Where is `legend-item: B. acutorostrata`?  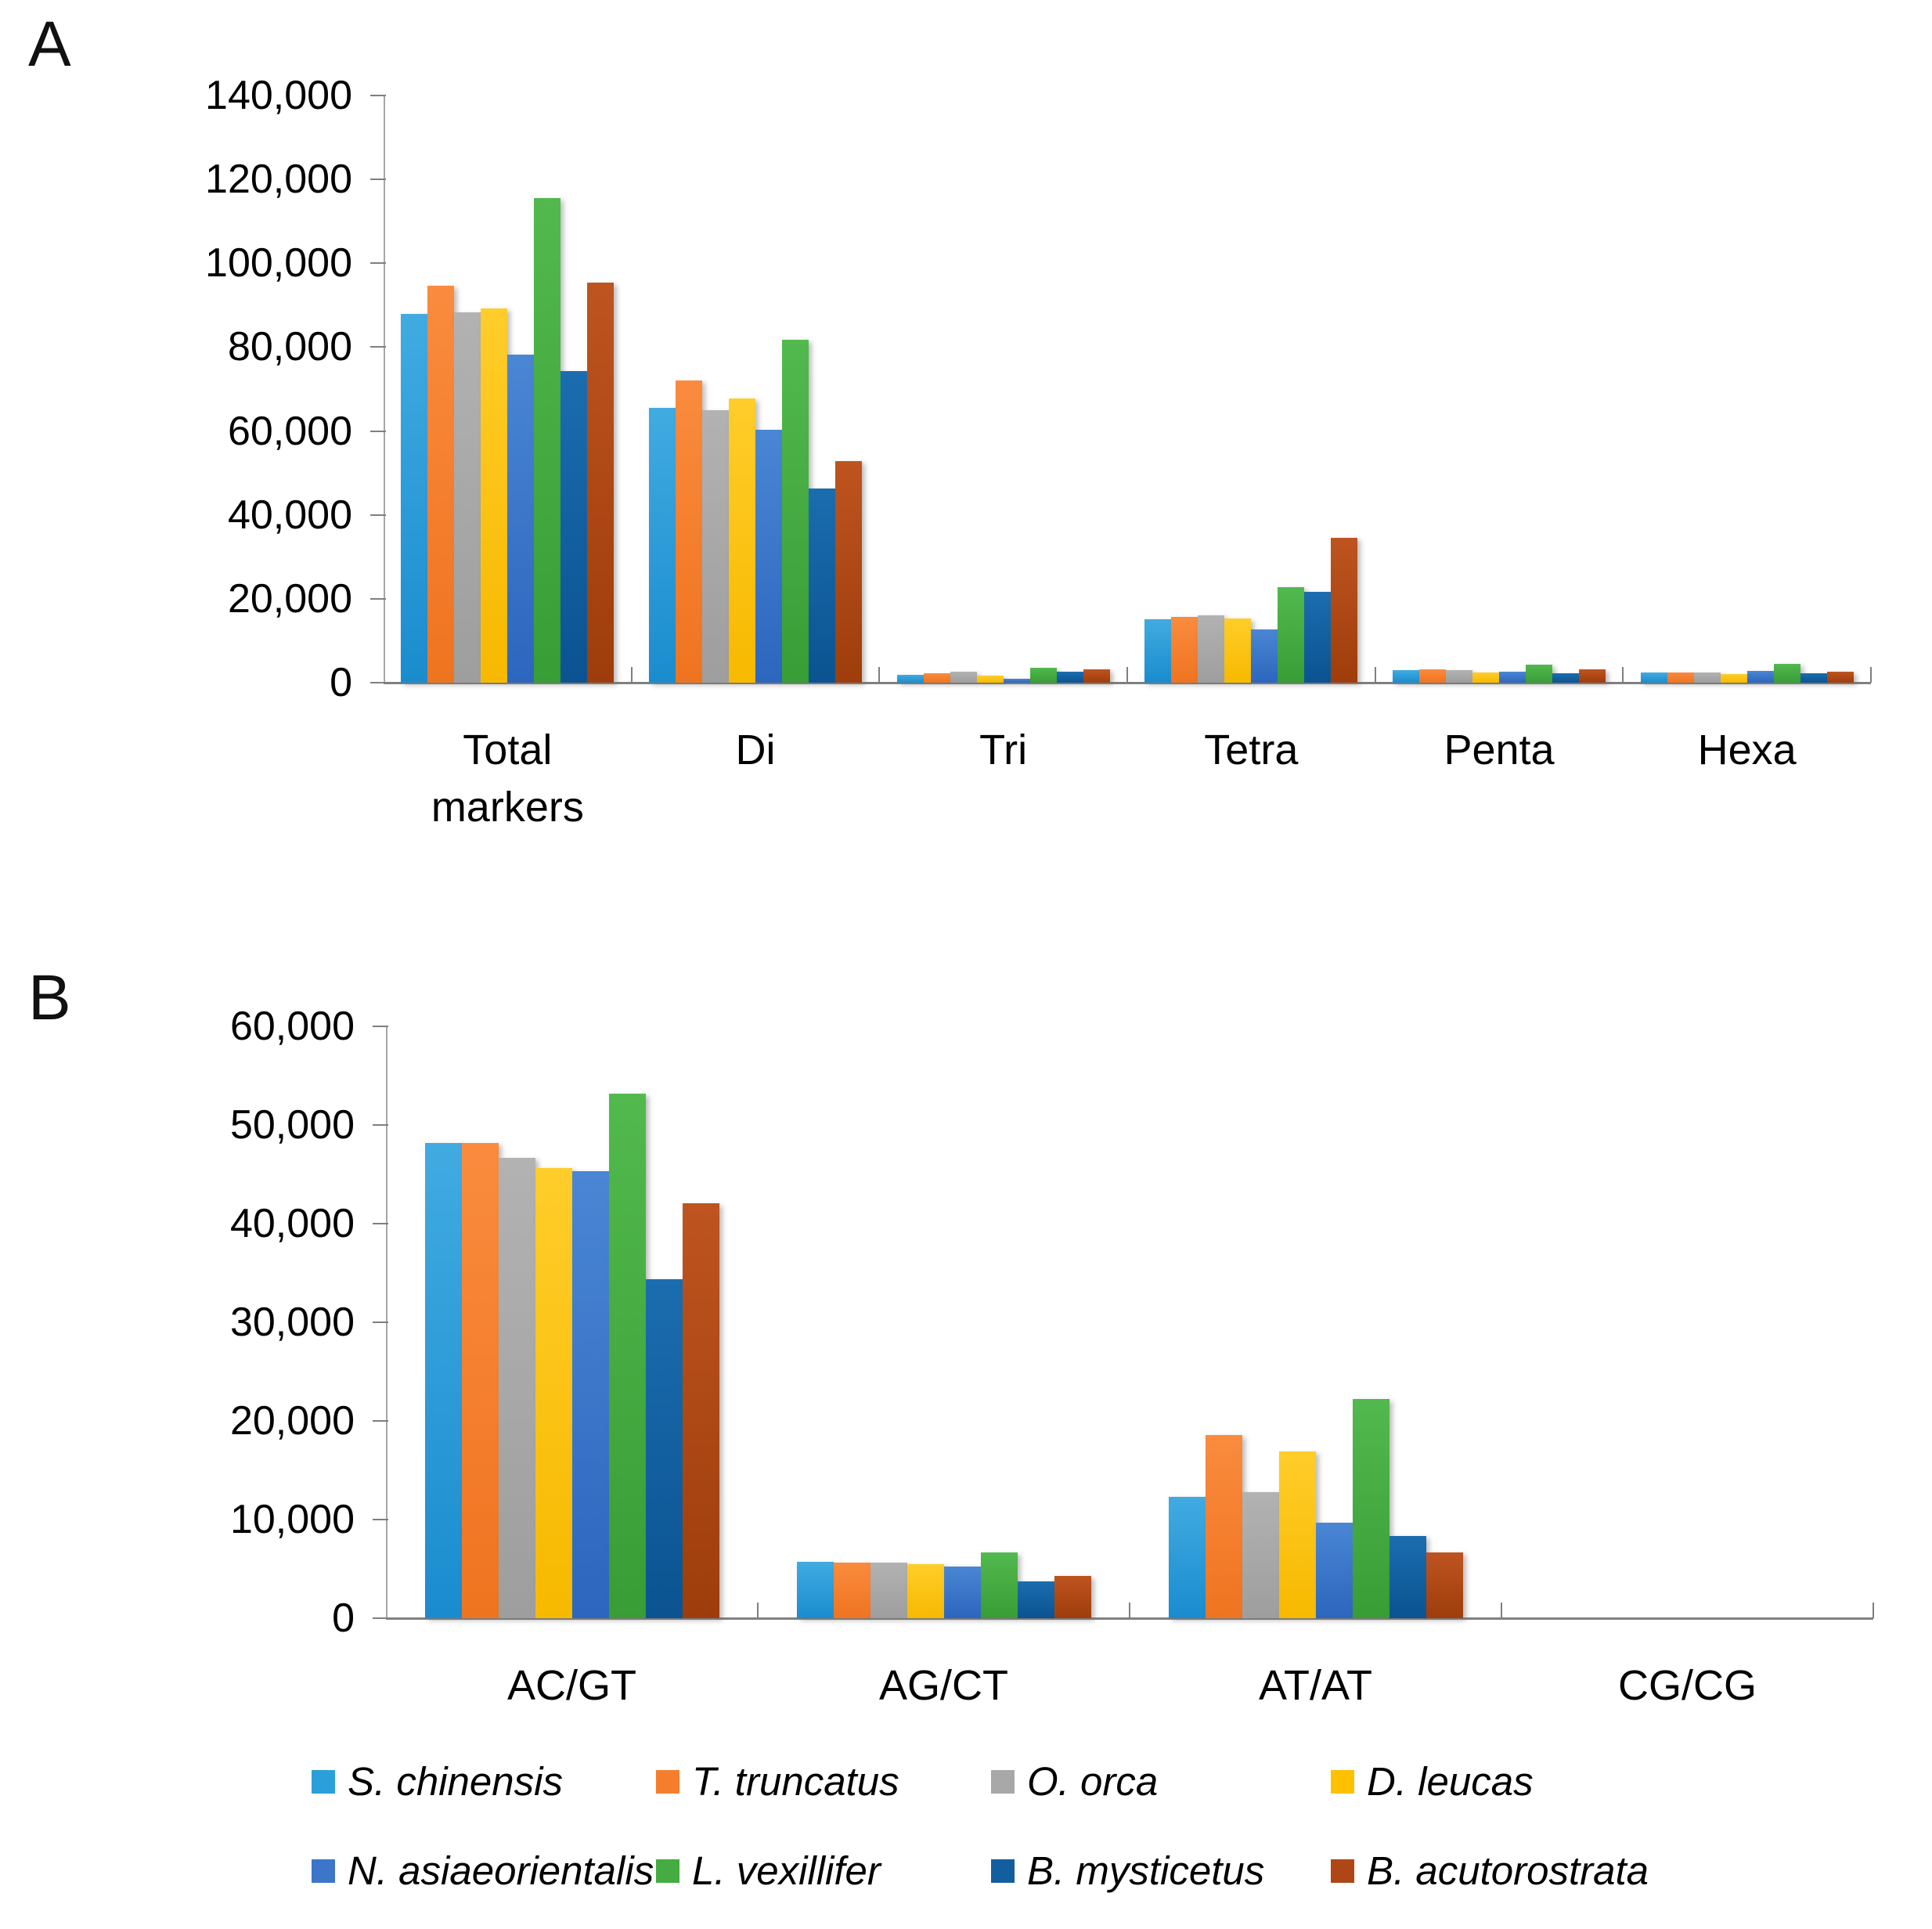 legend-item: B. acutorostrata is located at coordinates (1490, 1871).